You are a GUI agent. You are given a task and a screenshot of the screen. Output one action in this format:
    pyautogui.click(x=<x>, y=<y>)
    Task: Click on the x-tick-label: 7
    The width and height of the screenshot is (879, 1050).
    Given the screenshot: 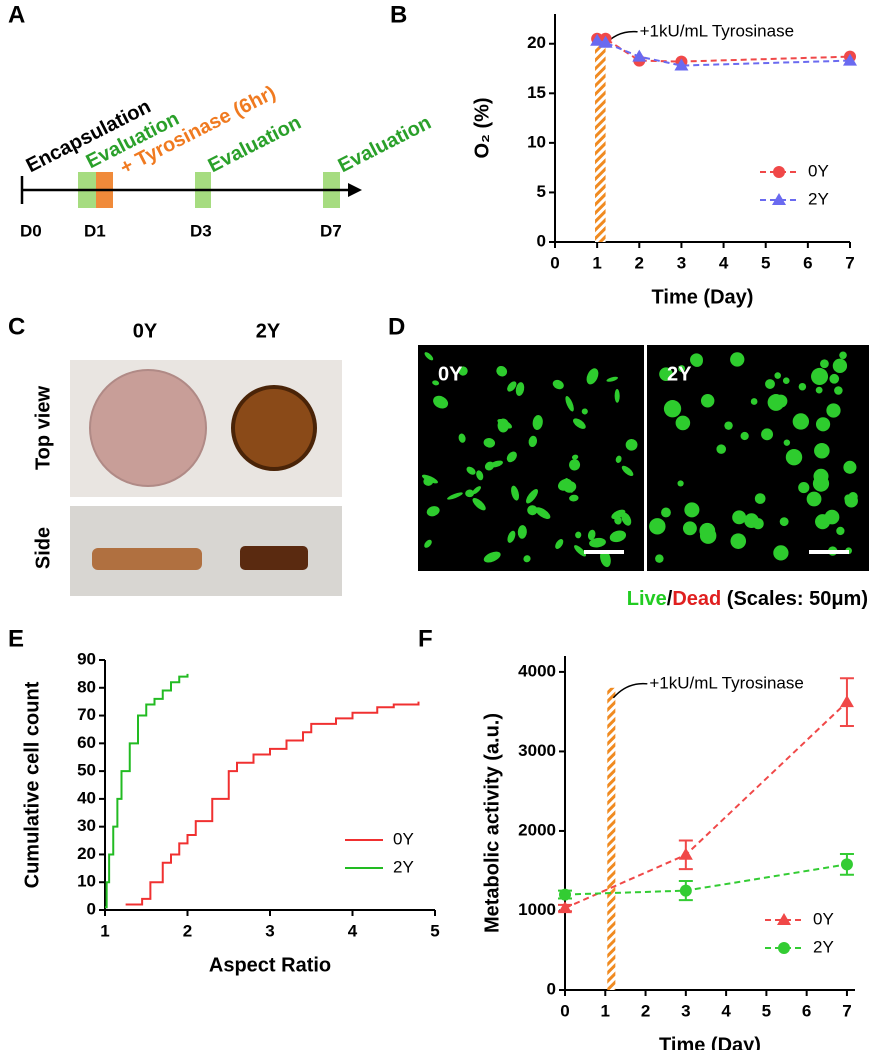 What is the action you would take?
    pyautogui.click(x=846, y=1010)
    